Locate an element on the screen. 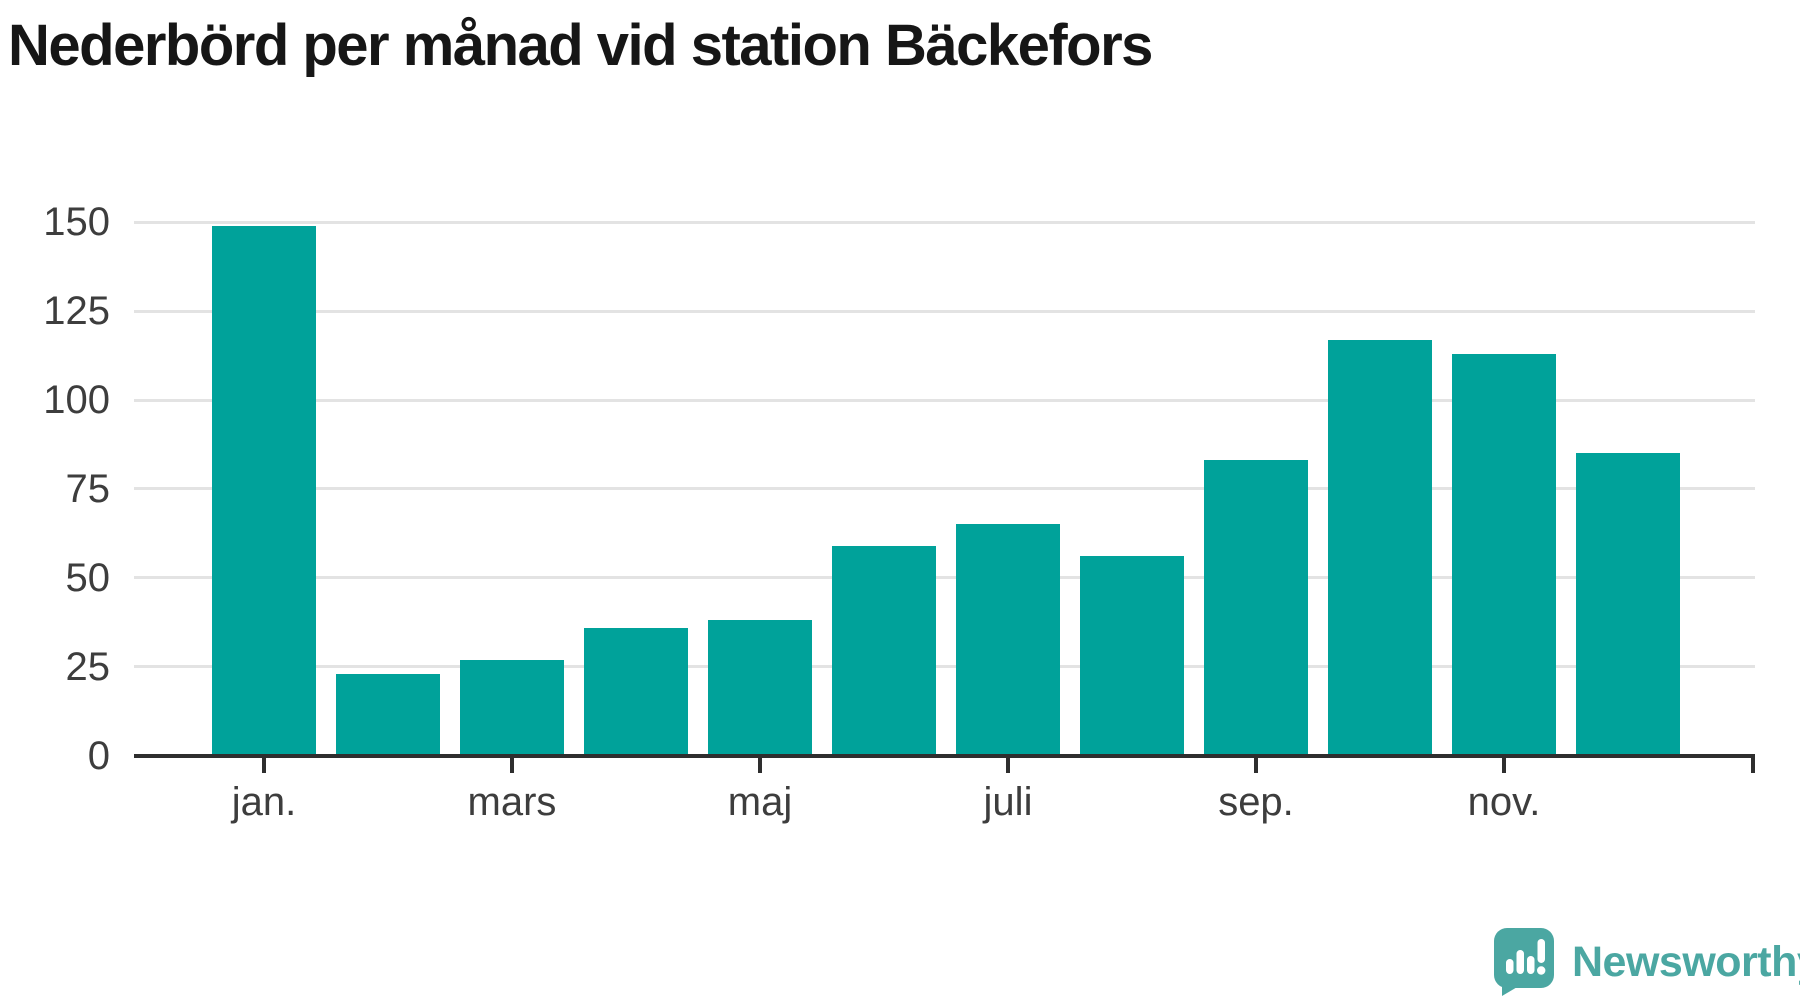  x-tick-label: nov. is located at coordinates (1504, 801).